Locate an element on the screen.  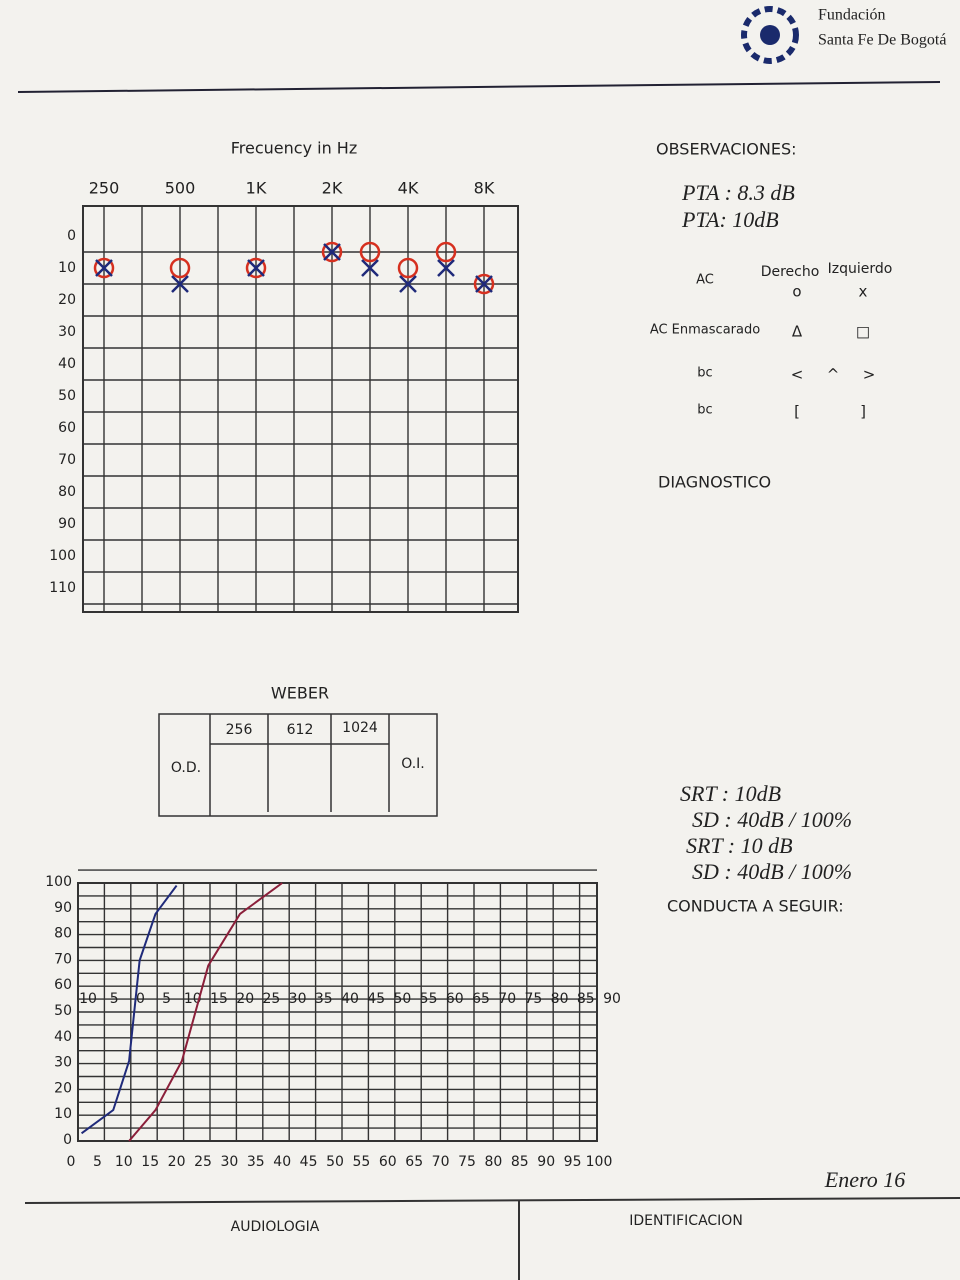
x-tick-label: 65 is located at coordinates (414, 1162).